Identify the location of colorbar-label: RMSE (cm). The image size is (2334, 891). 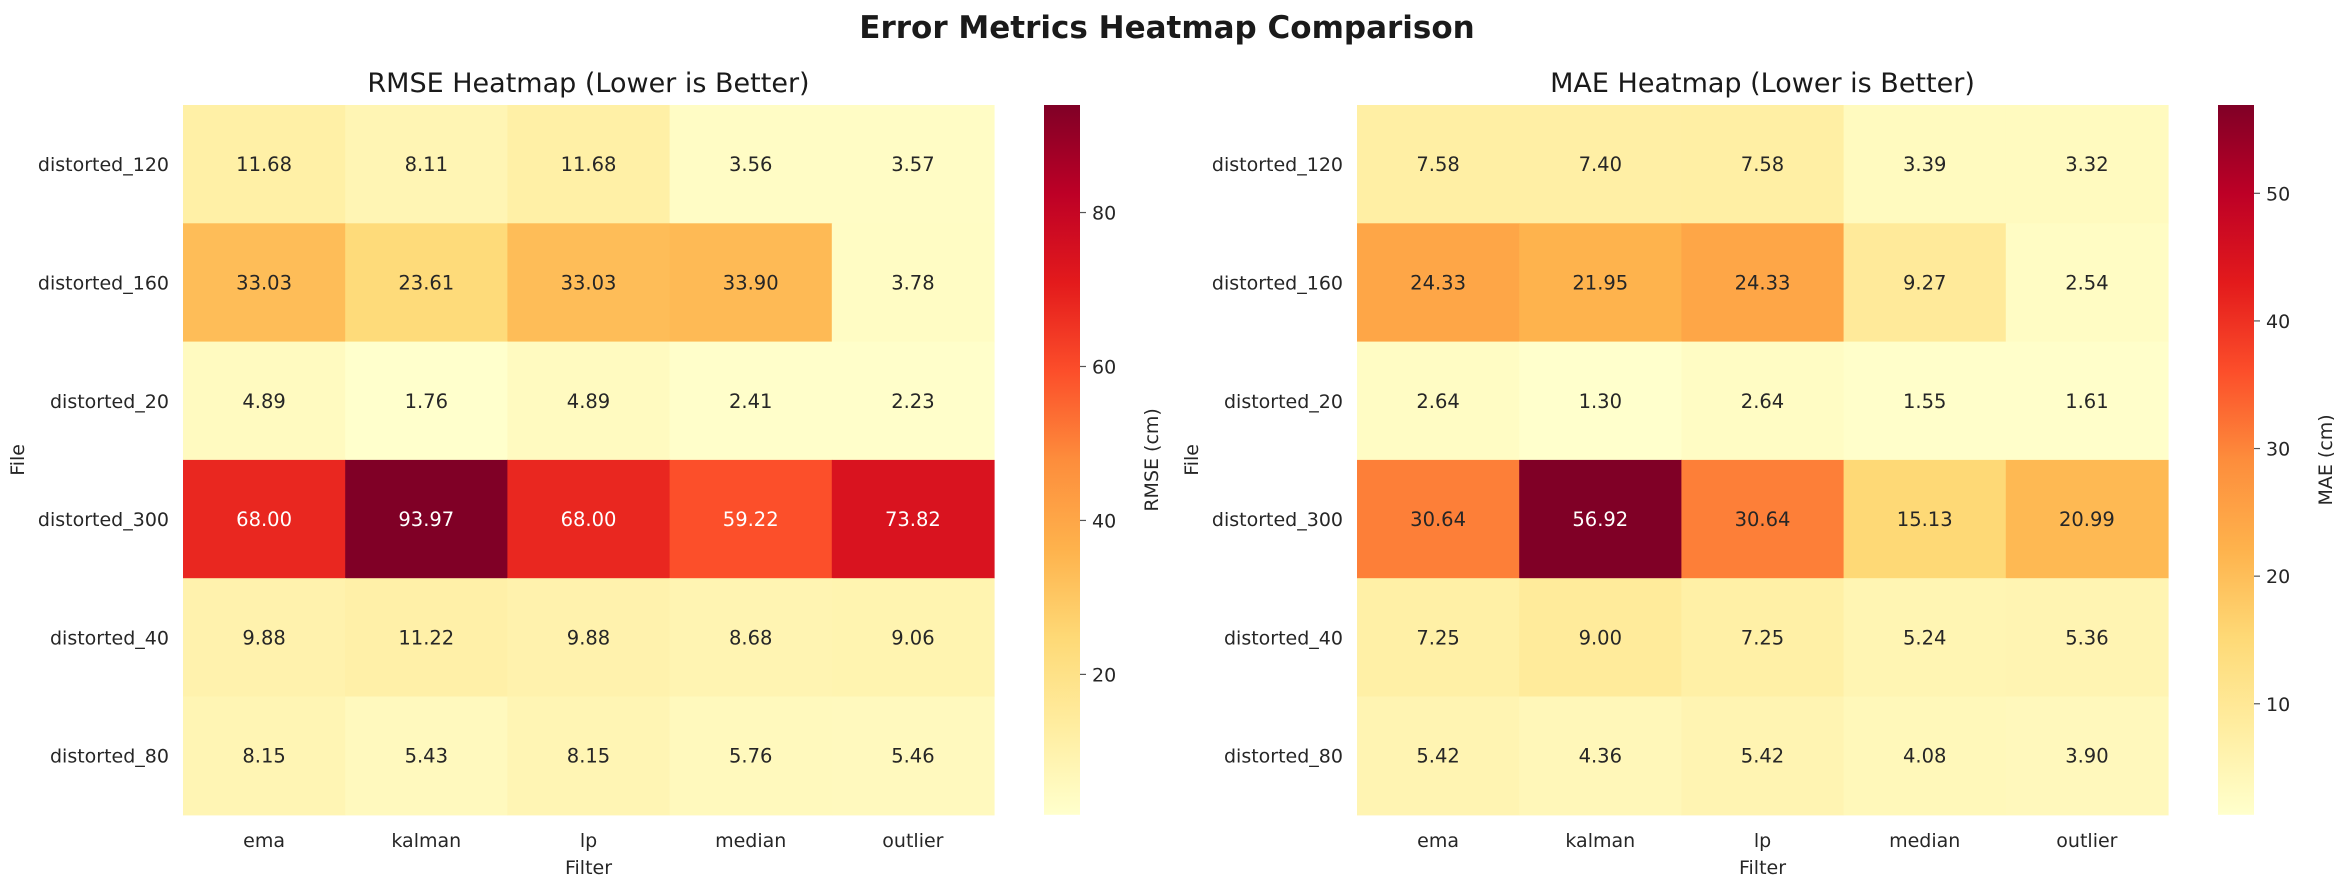
(1152, 459).